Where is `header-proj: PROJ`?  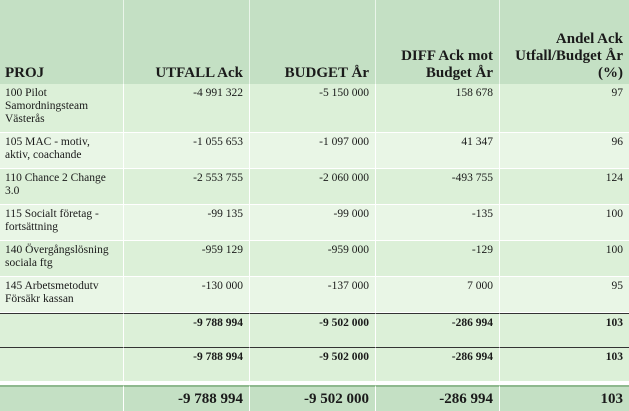
header-proj: PROJ is located at coordinates (62, 42).